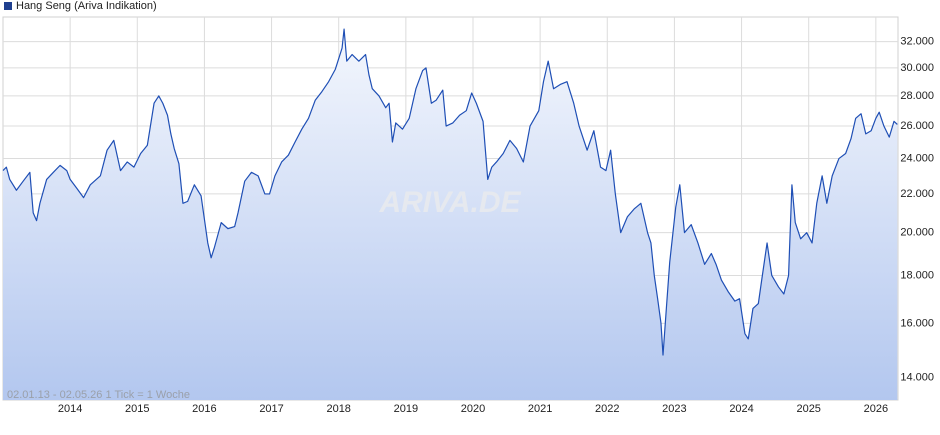 This screenshot has height=435, width=940. Describe the element at coordinates (808, 409) in the screenshot. I see `x-tick-label: 2025` at that location.